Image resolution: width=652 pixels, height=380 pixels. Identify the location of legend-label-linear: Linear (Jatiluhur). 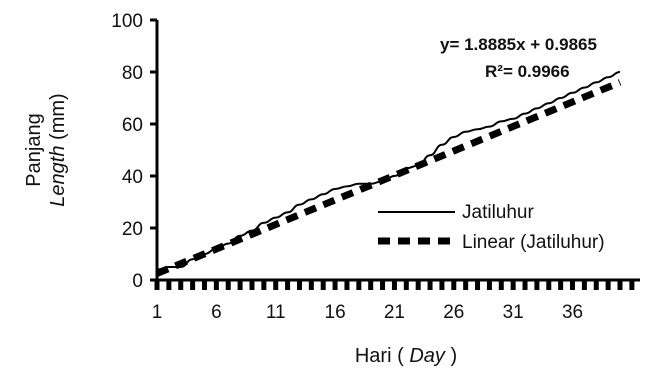
(533, 242).